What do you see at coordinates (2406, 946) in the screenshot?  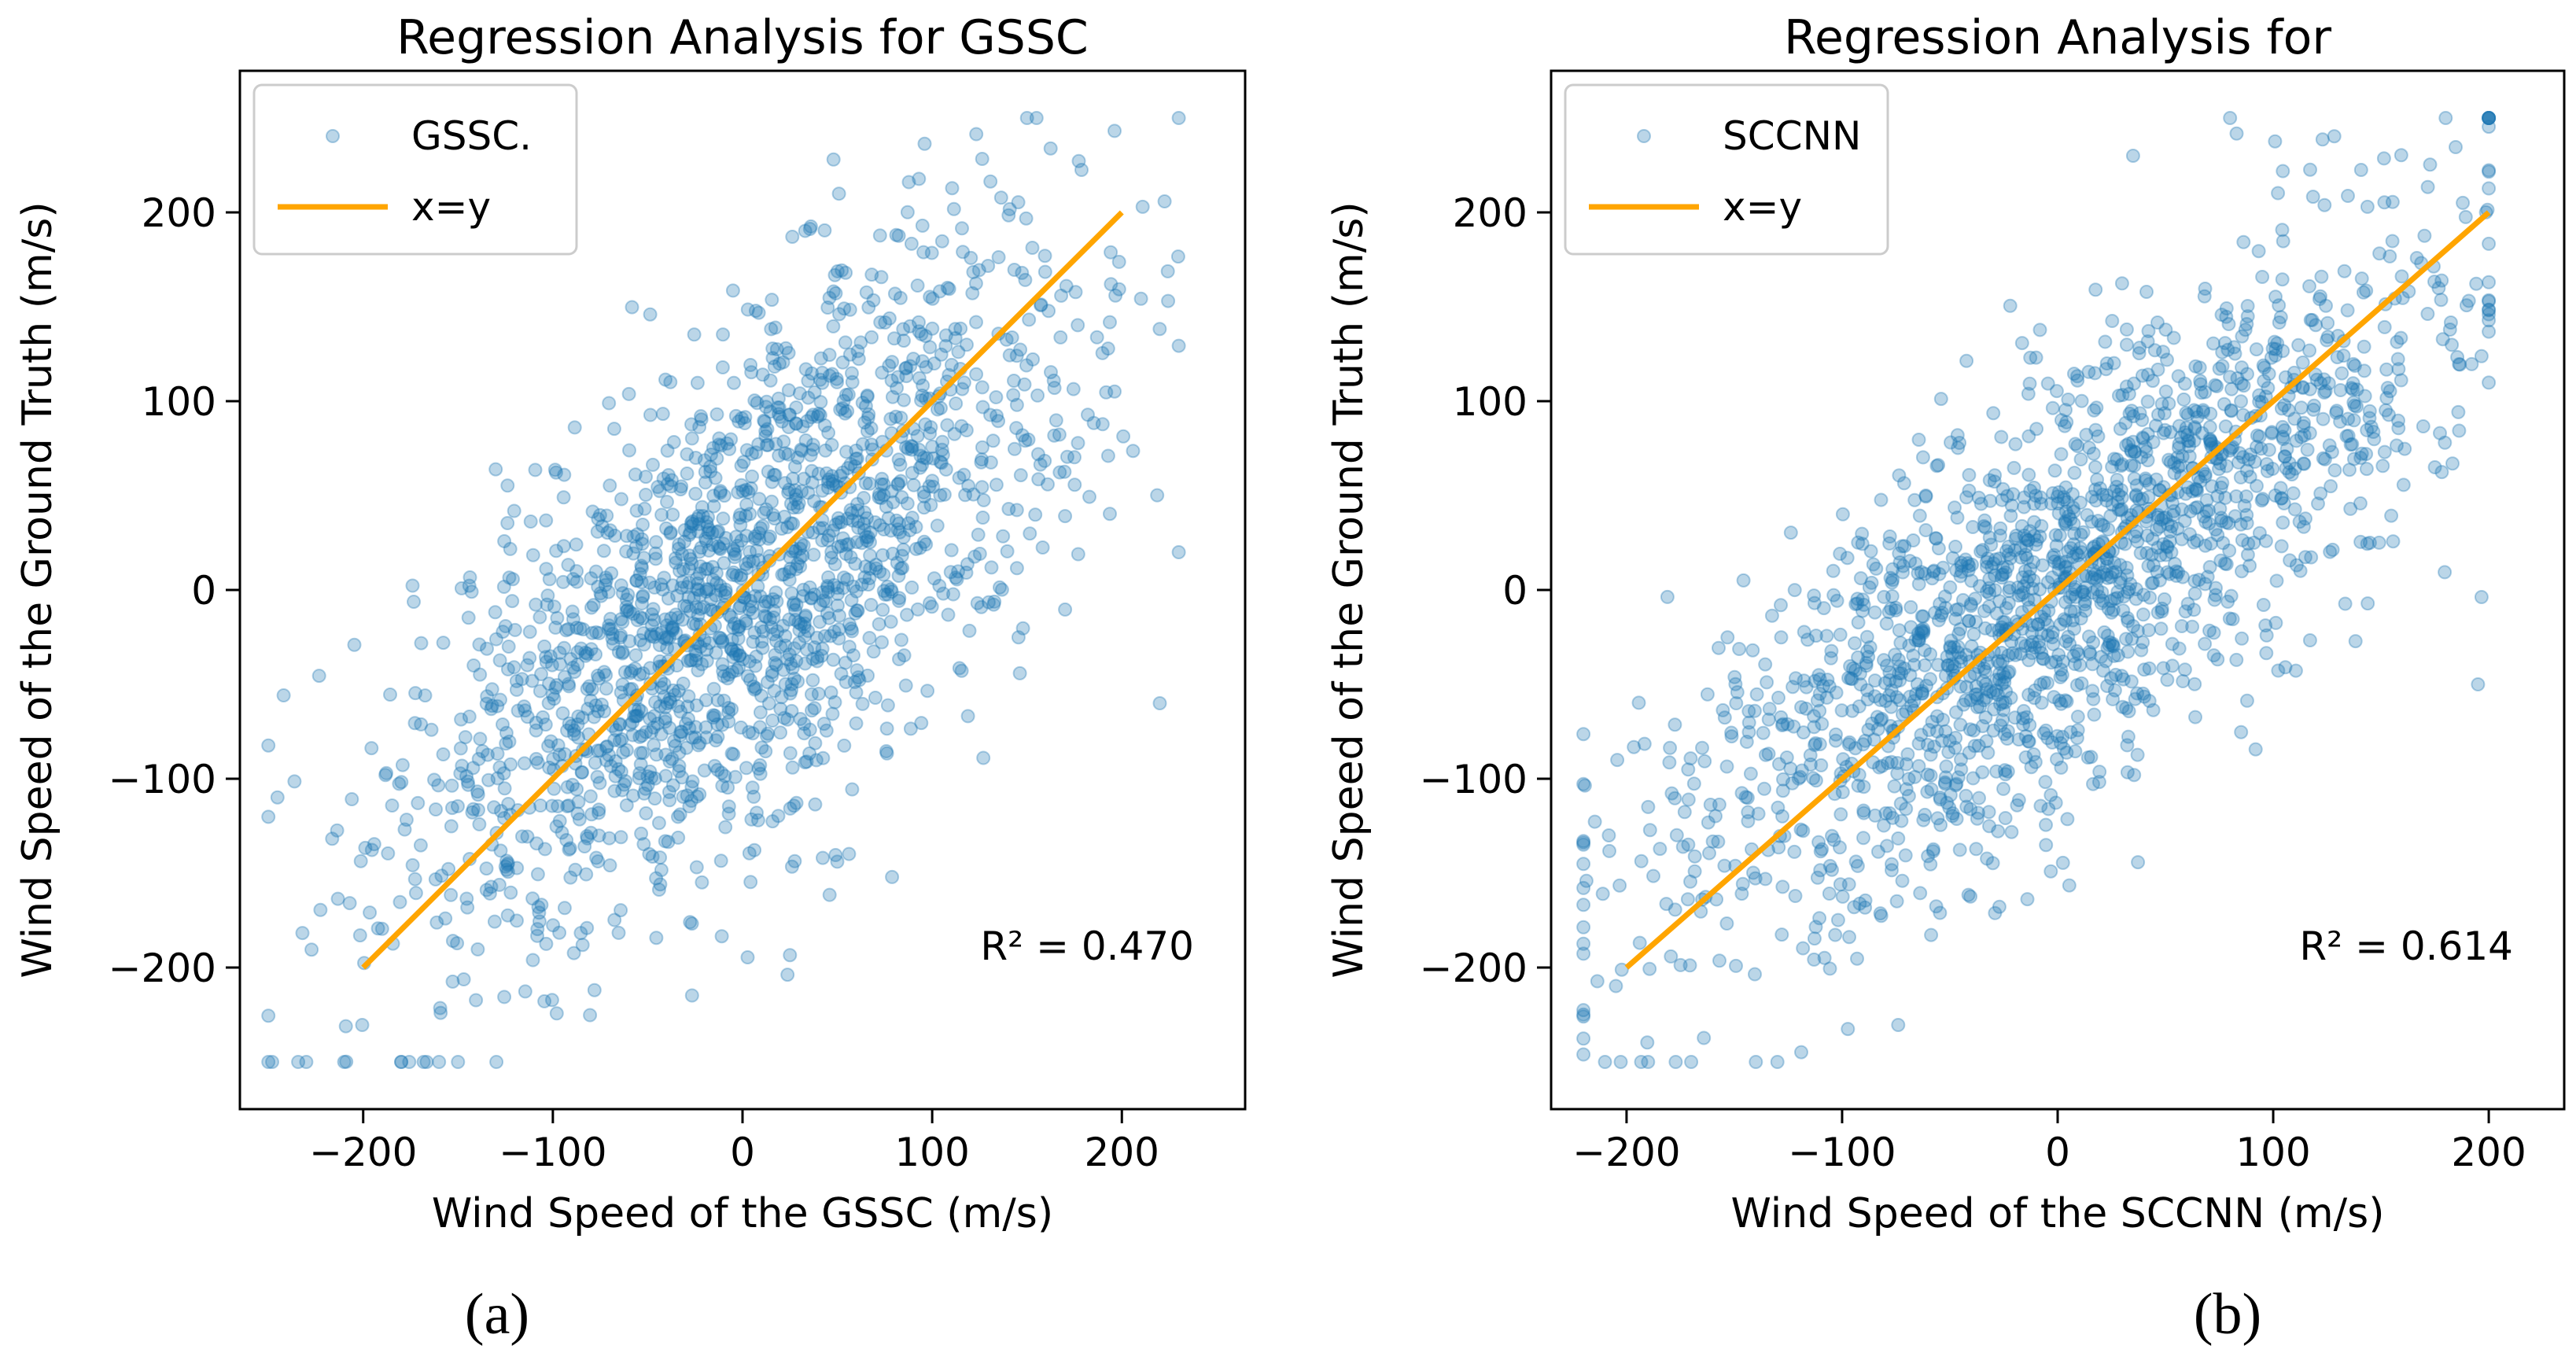 I see `r-squared-annotation: R² = 0.614` at bounding box center [2406, 946].